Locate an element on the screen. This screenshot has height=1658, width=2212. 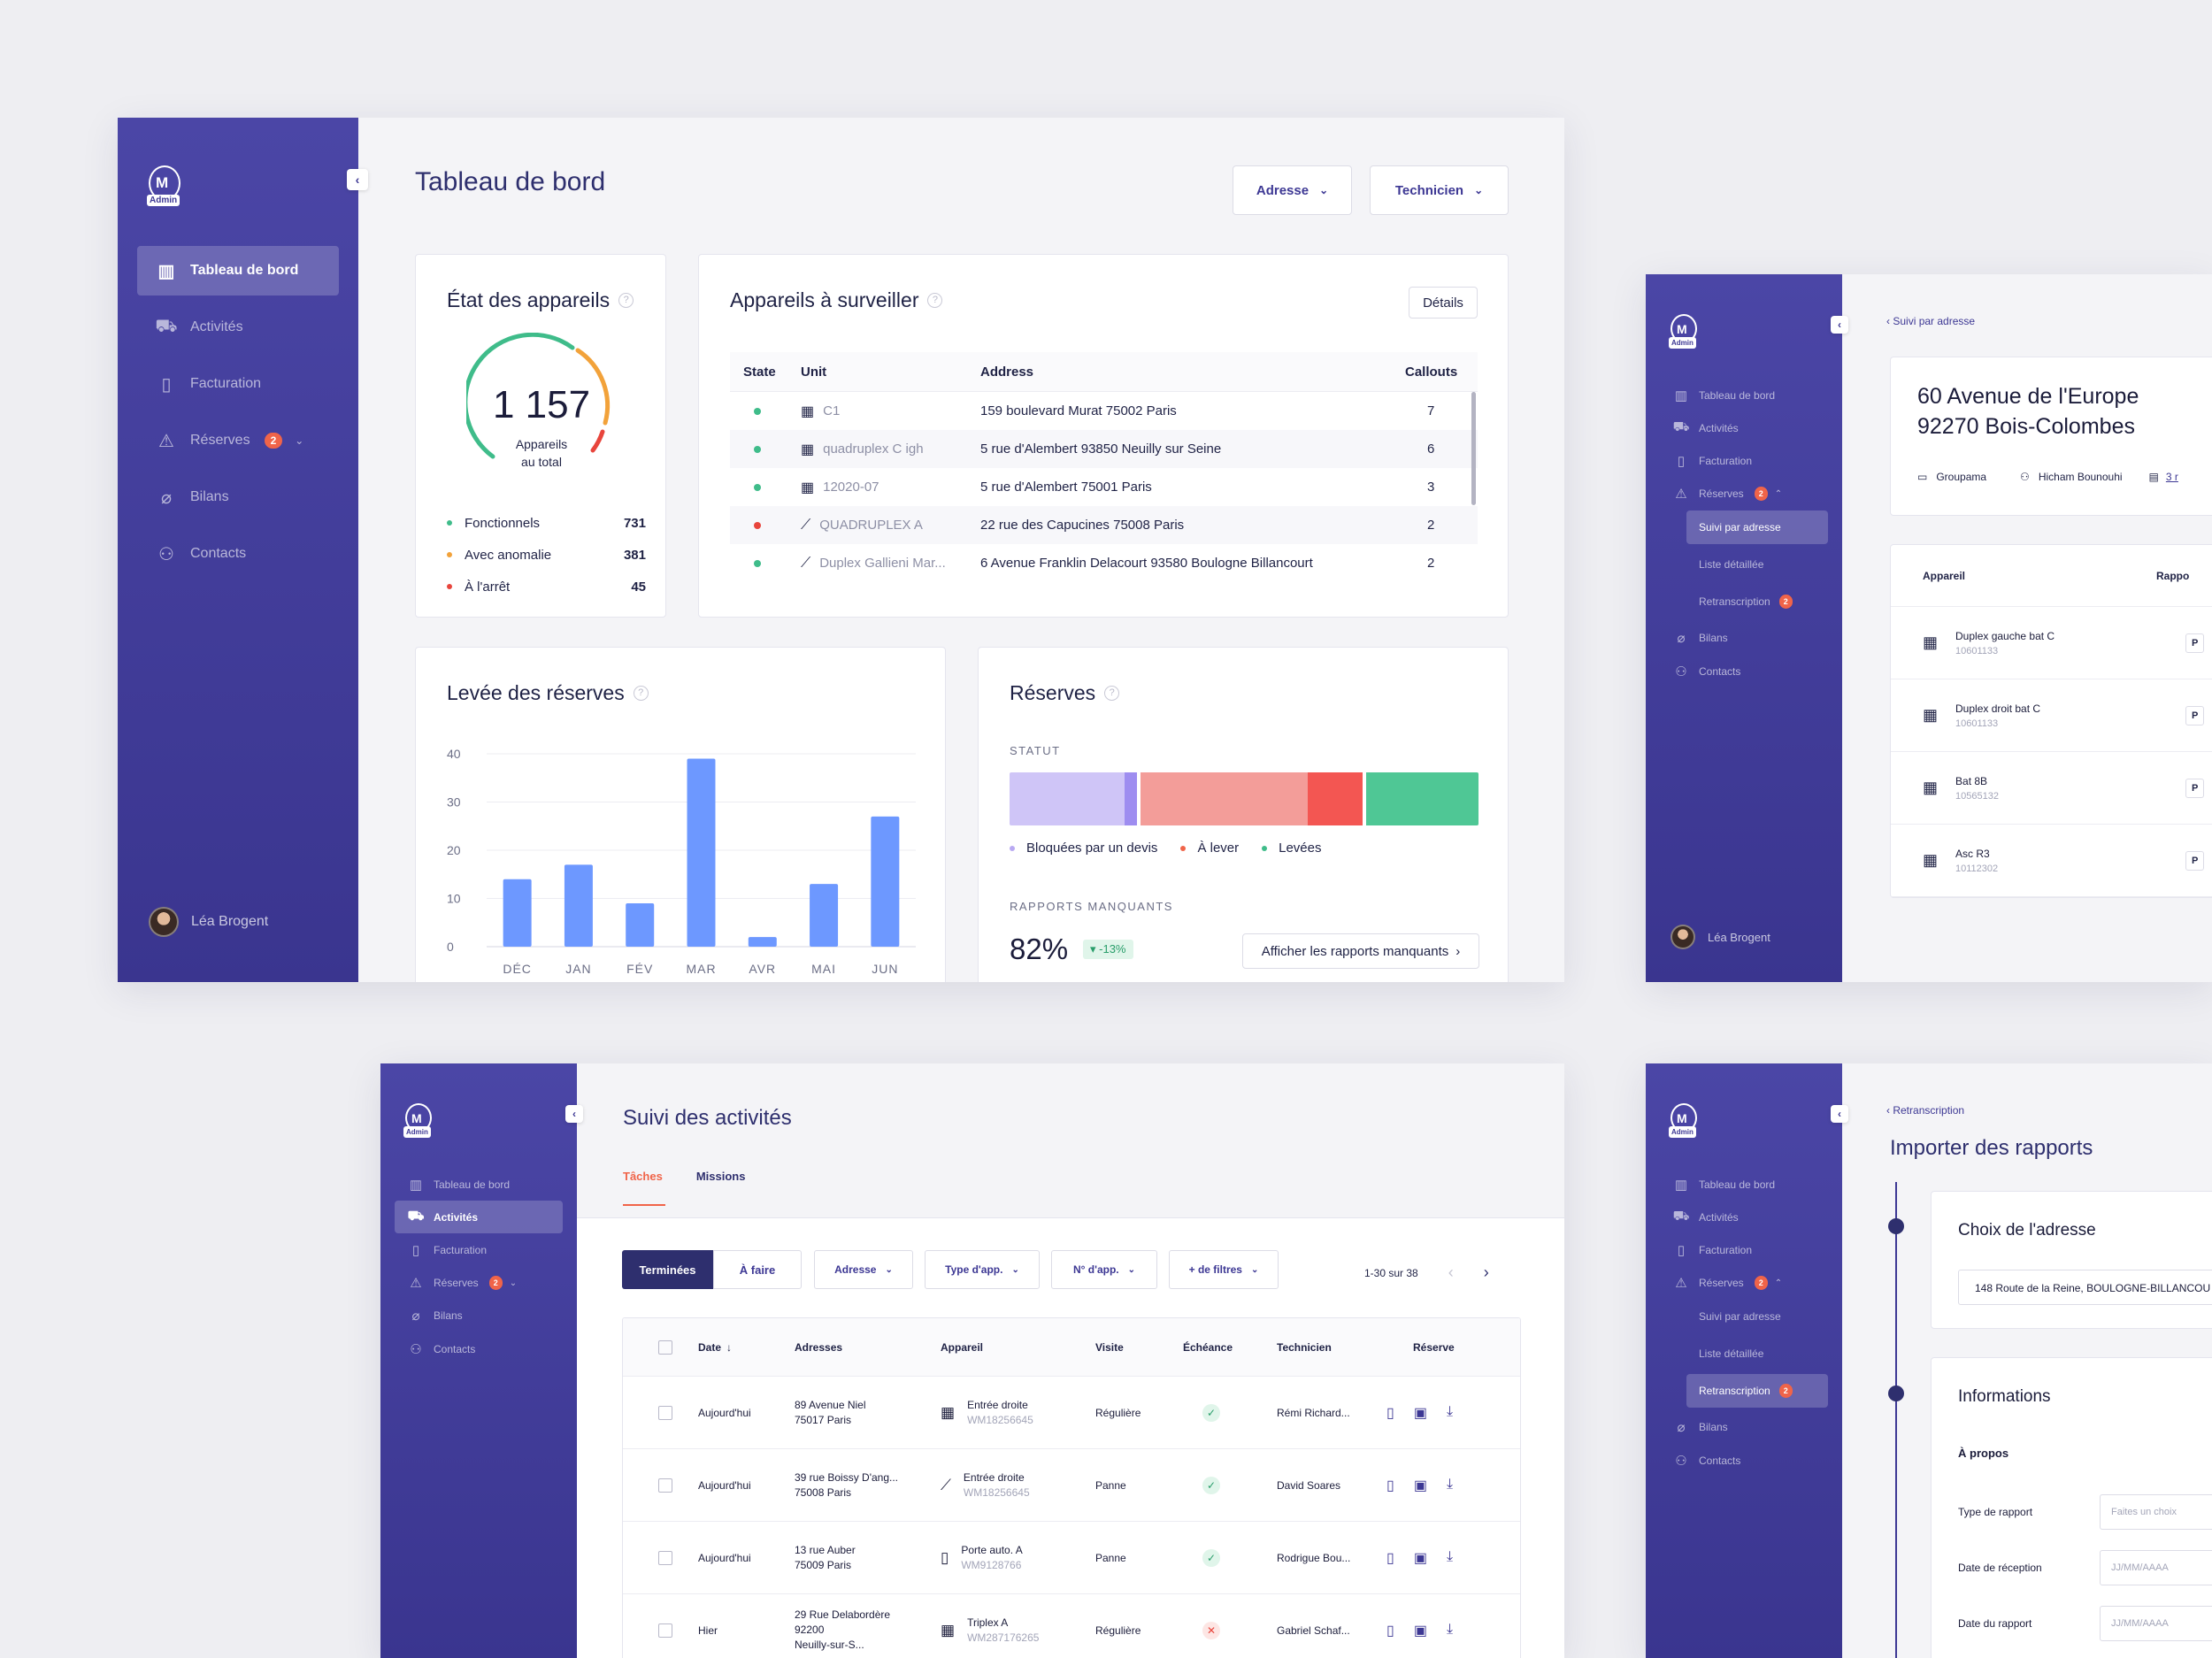
filter-adresse: Adresse ⌄ is located at coordinates (1293, 190).